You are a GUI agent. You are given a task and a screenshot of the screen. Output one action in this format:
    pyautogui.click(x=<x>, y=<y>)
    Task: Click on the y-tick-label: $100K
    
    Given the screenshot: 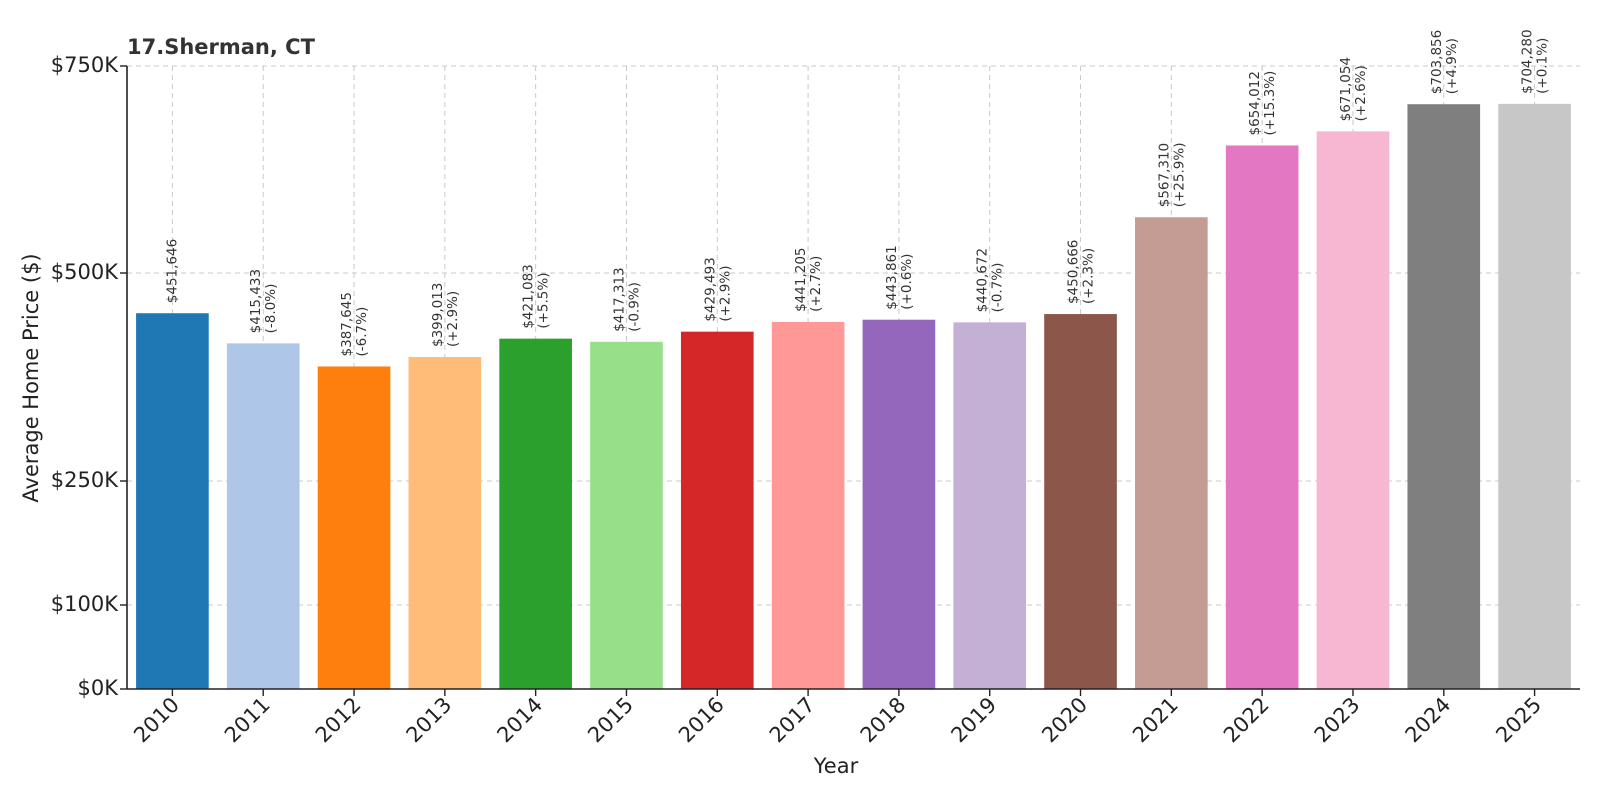 What is the action you would take?
    pyautogui.click(x=85, y=604)
    